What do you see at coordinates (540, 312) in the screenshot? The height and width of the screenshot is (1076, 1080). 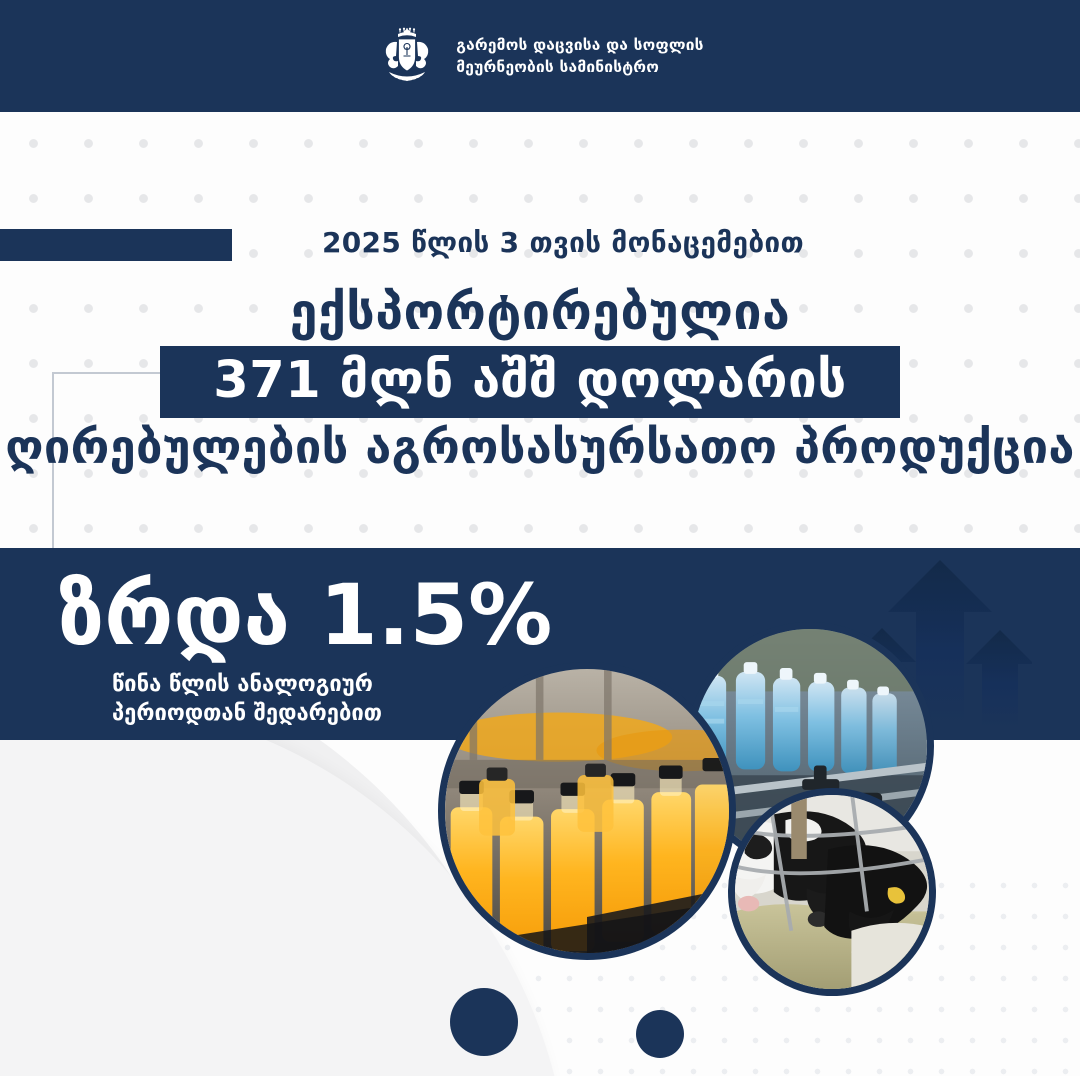 I see `headline-line-1: ექსპორტირებულია` at bounding box center [540, 312].